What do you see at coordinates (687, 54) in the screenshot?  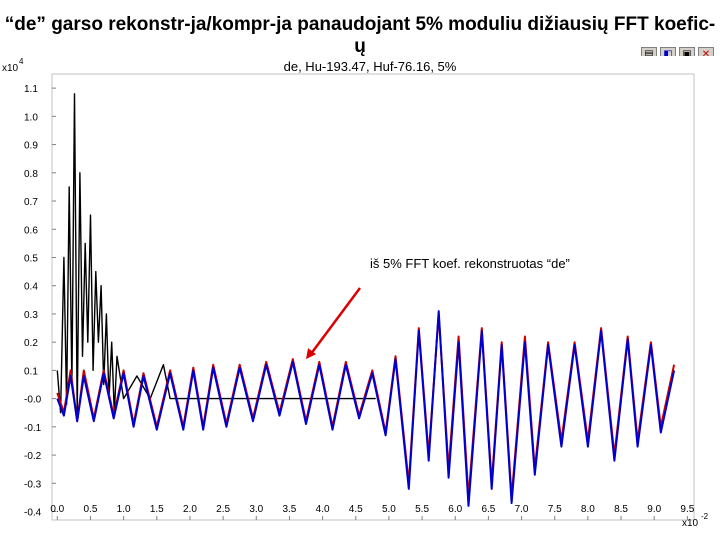 I see `zoom-icon: ▣` at bounding box center [687, 54].